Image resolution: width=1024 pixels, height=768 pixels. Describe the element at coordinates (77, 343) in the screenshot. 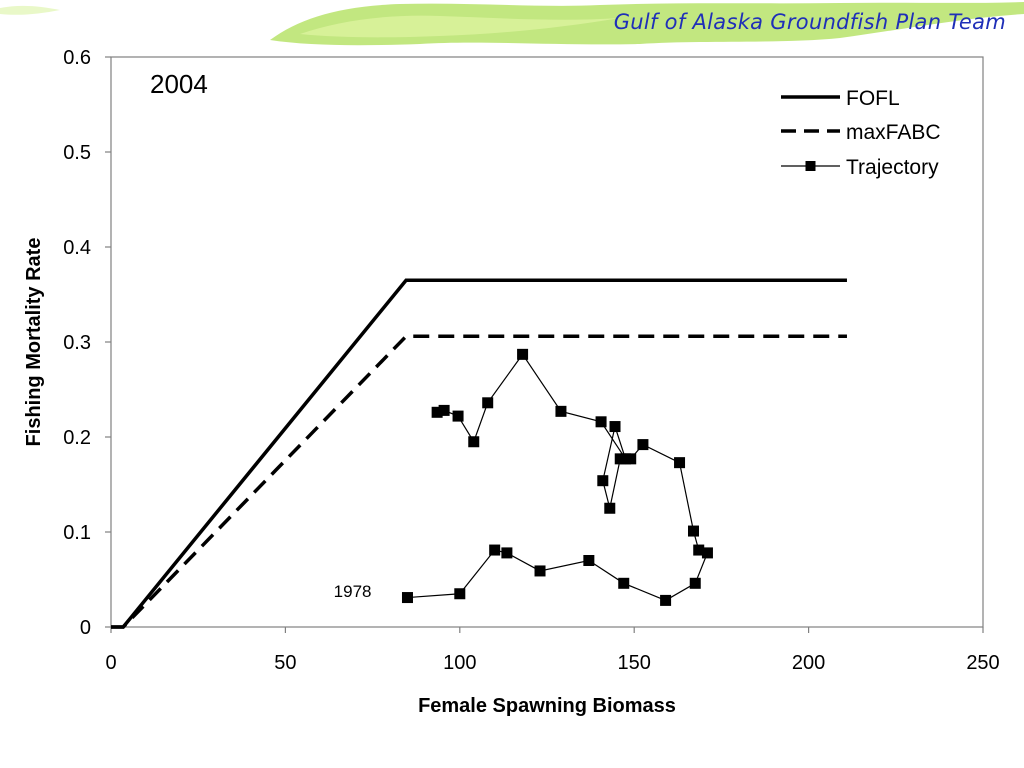

I see `y-tick-label: 0.3` at that location.